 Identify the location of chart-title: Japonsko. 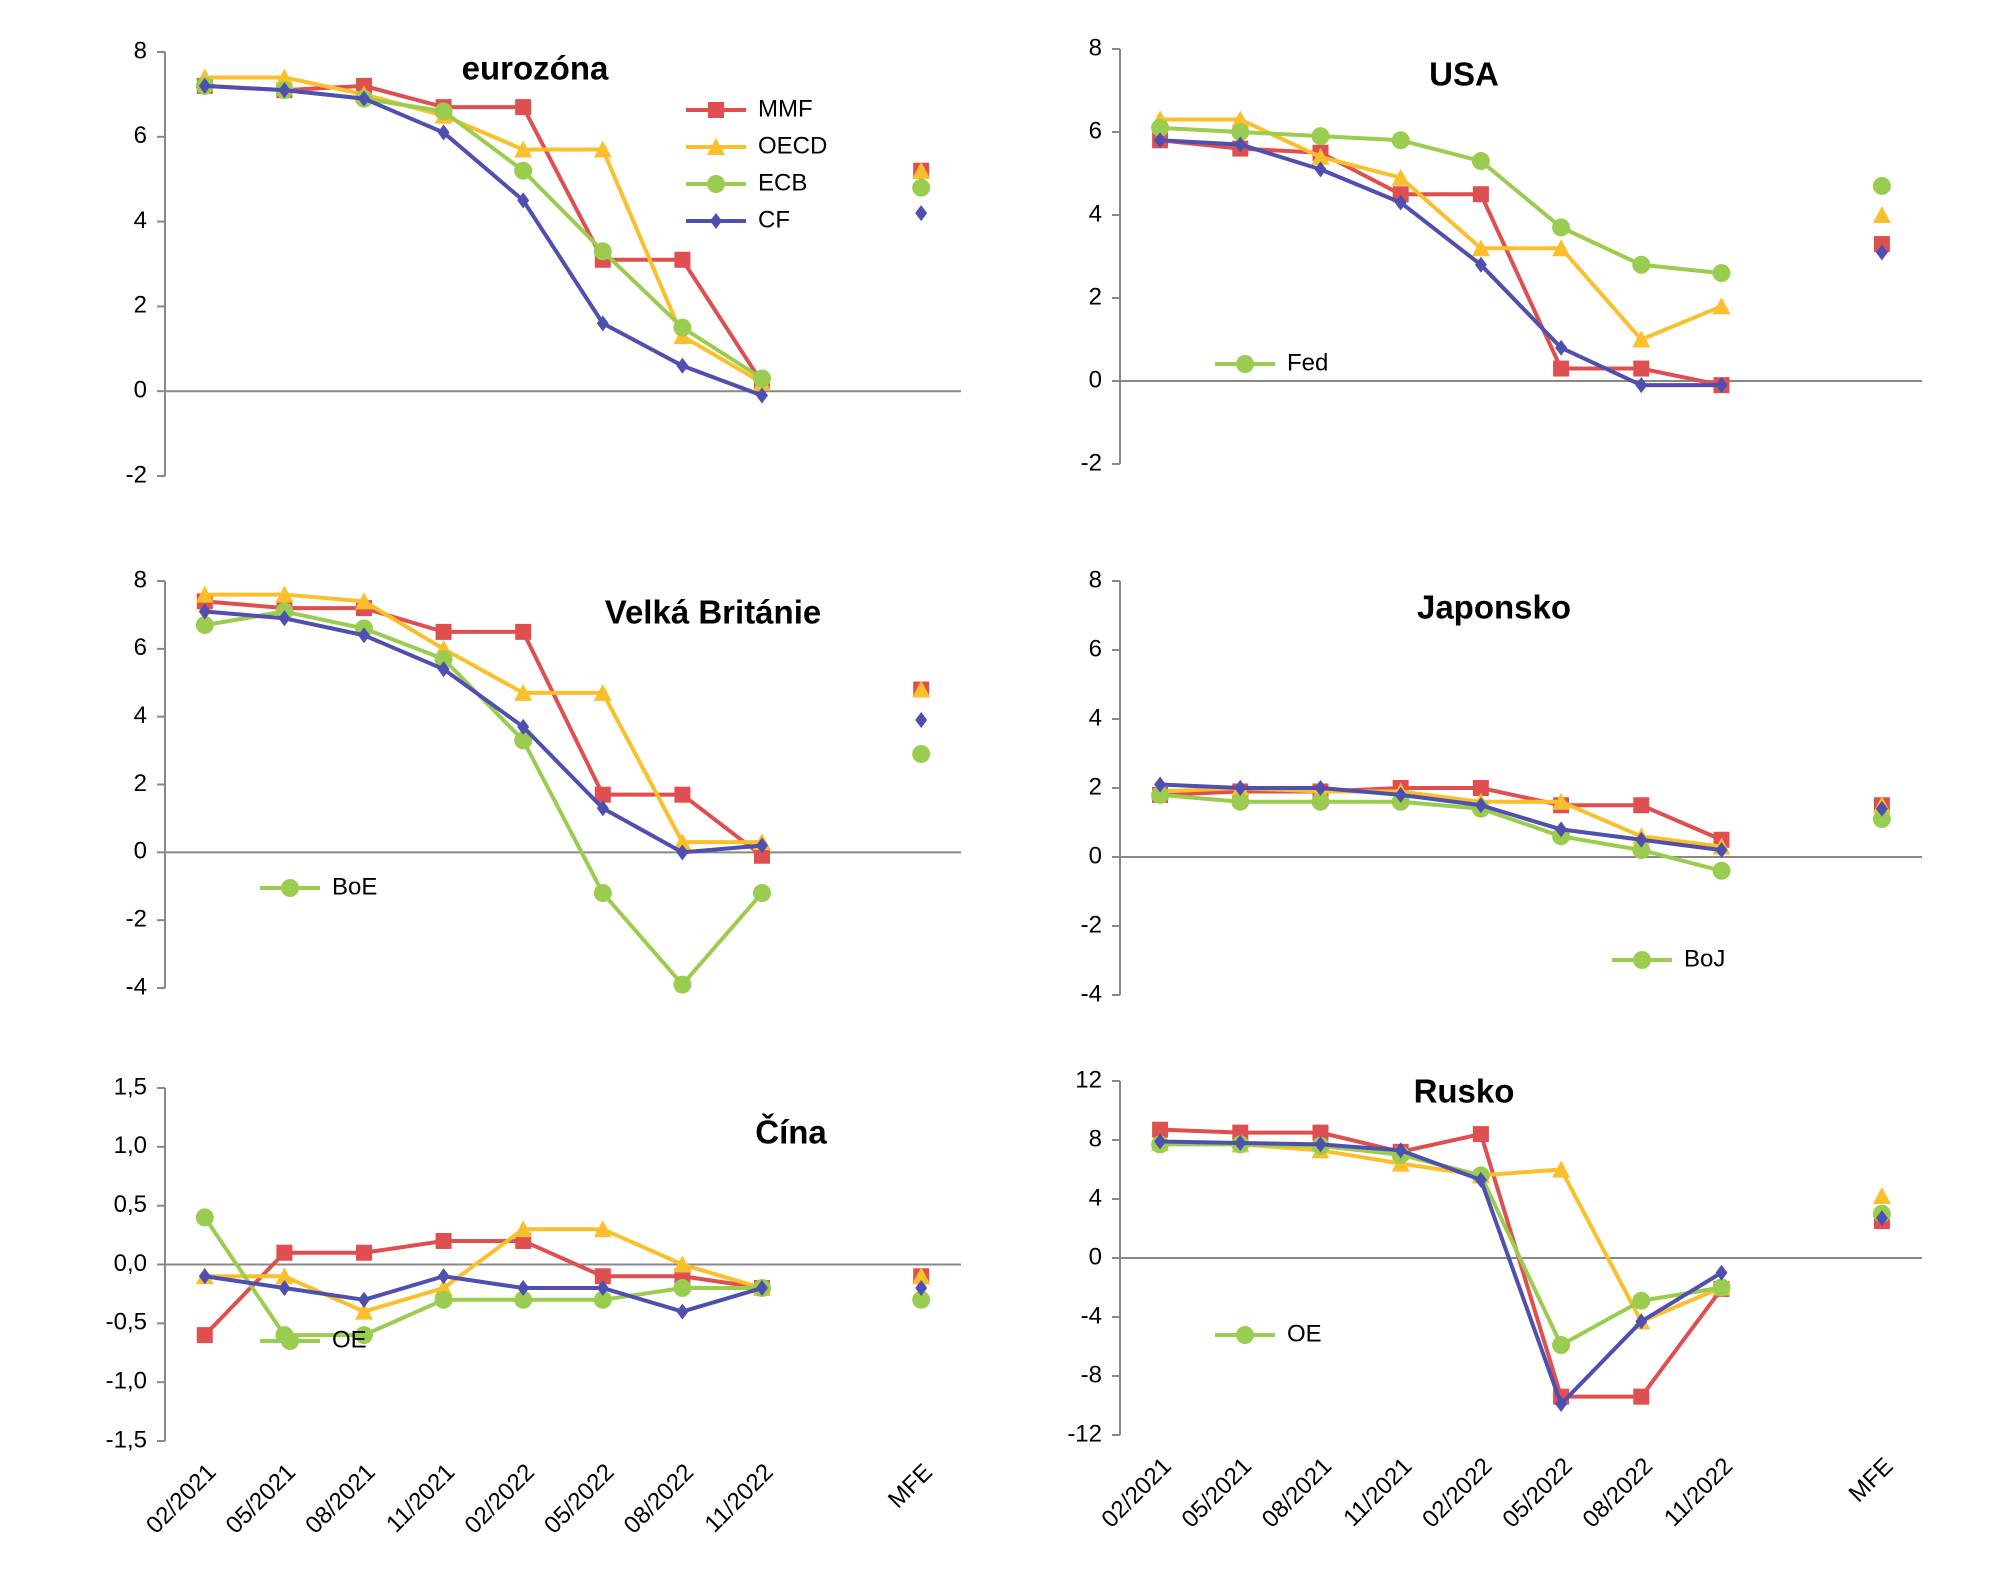
(1494, 607).